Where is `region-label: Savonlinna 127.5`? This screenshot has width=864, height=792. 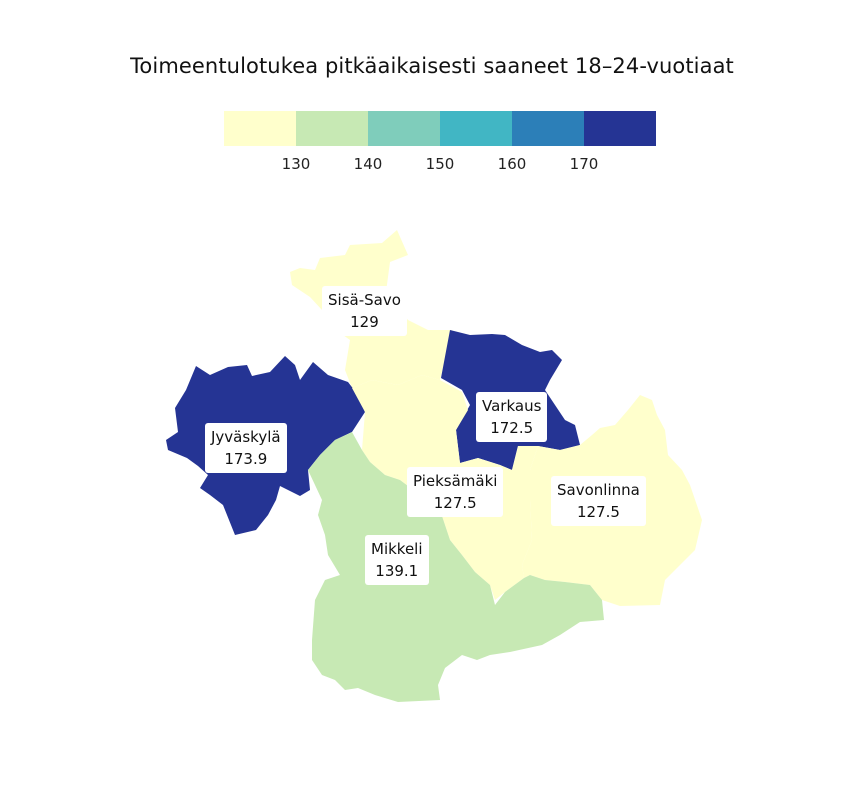
region-label: Savonlinna 127.5 is located at coordinates (598, 501).